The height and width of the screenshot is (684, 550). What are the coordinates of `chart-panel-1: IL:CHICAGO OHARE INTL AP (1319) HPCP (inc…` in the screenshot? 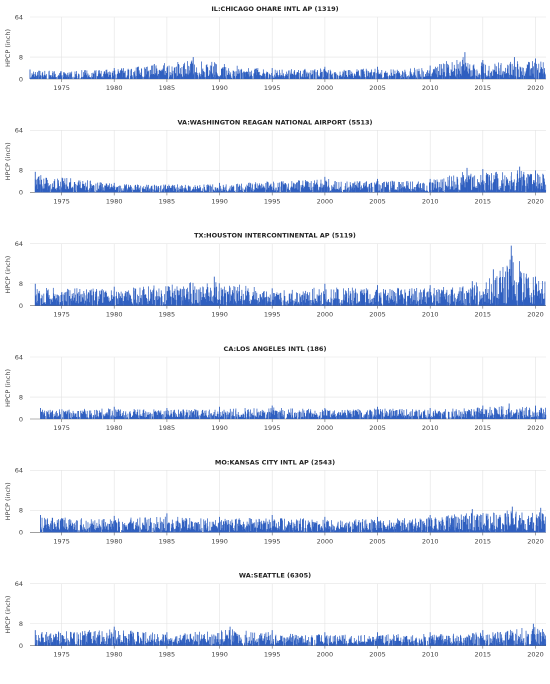 It's located at (275, 48).